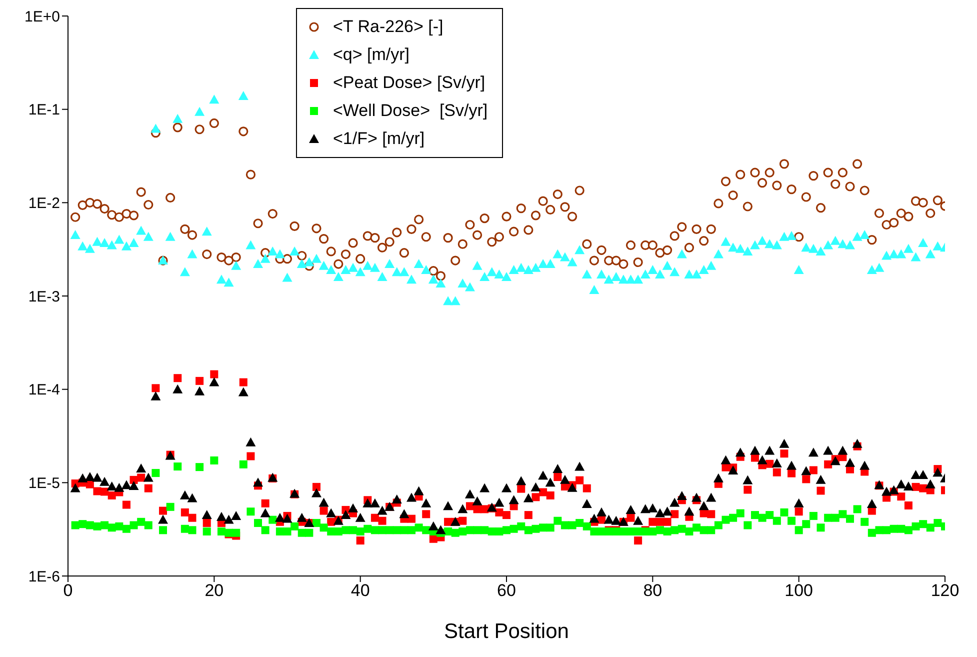 This screenshot has height=657, width=977. I want to click on y-tick-label: 1E-3, so click(44, 297).